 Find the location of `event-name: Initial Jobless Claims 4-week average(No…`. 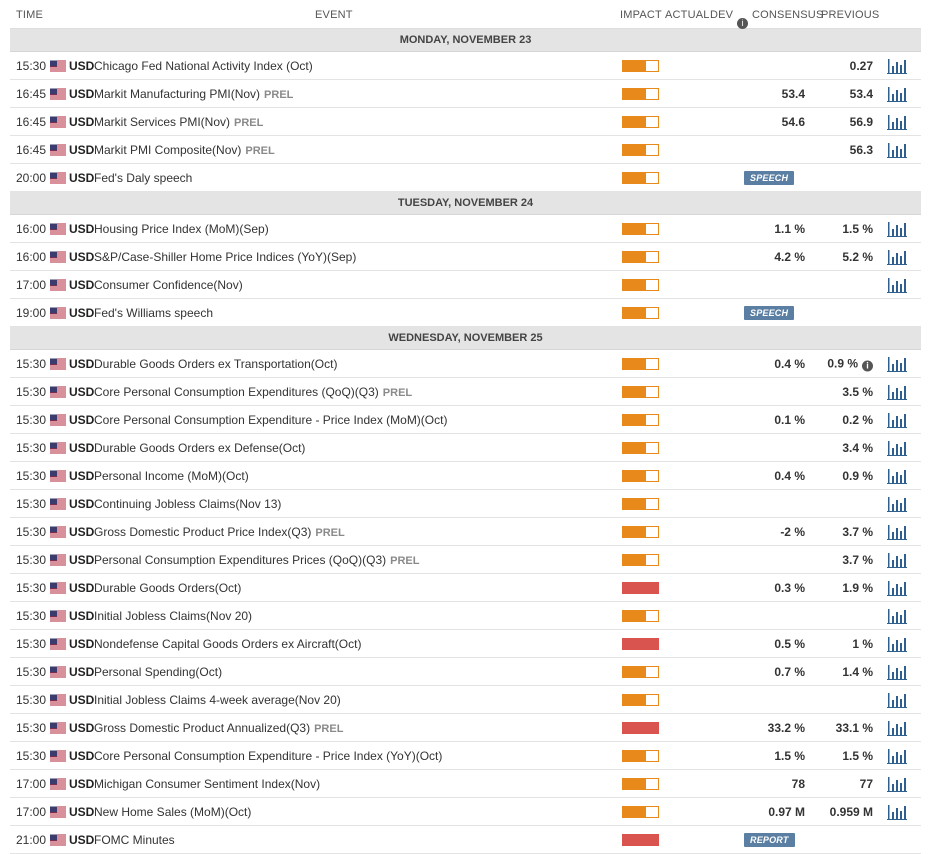

event-name: Initial Jobless Claims 4-week average(No… is located at coordinates (217, 700).